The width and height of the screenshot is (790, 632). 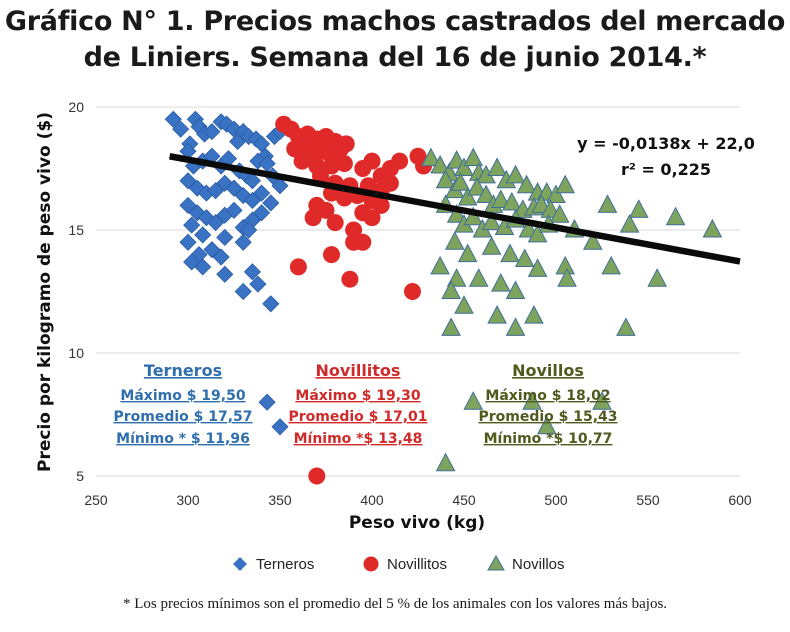 I want to click on terneros-summary-title: Terneros, so click(x=183, y=370).